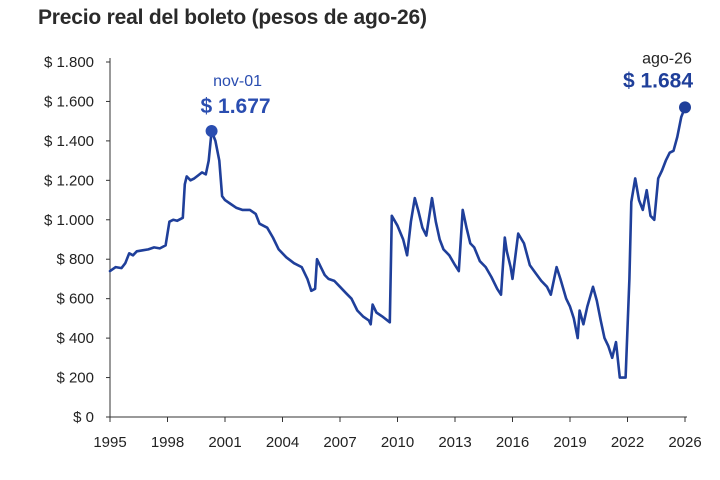  I want to click on x-tick-label: 1998, so click(167, 442).